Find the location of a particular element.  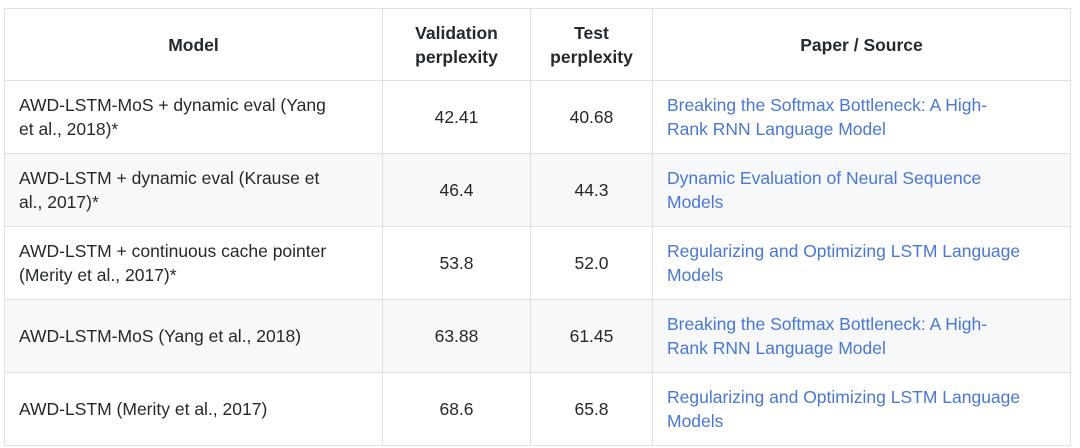

validation-perplexity-cell: 63.88 is located at coordinates (456, 336).